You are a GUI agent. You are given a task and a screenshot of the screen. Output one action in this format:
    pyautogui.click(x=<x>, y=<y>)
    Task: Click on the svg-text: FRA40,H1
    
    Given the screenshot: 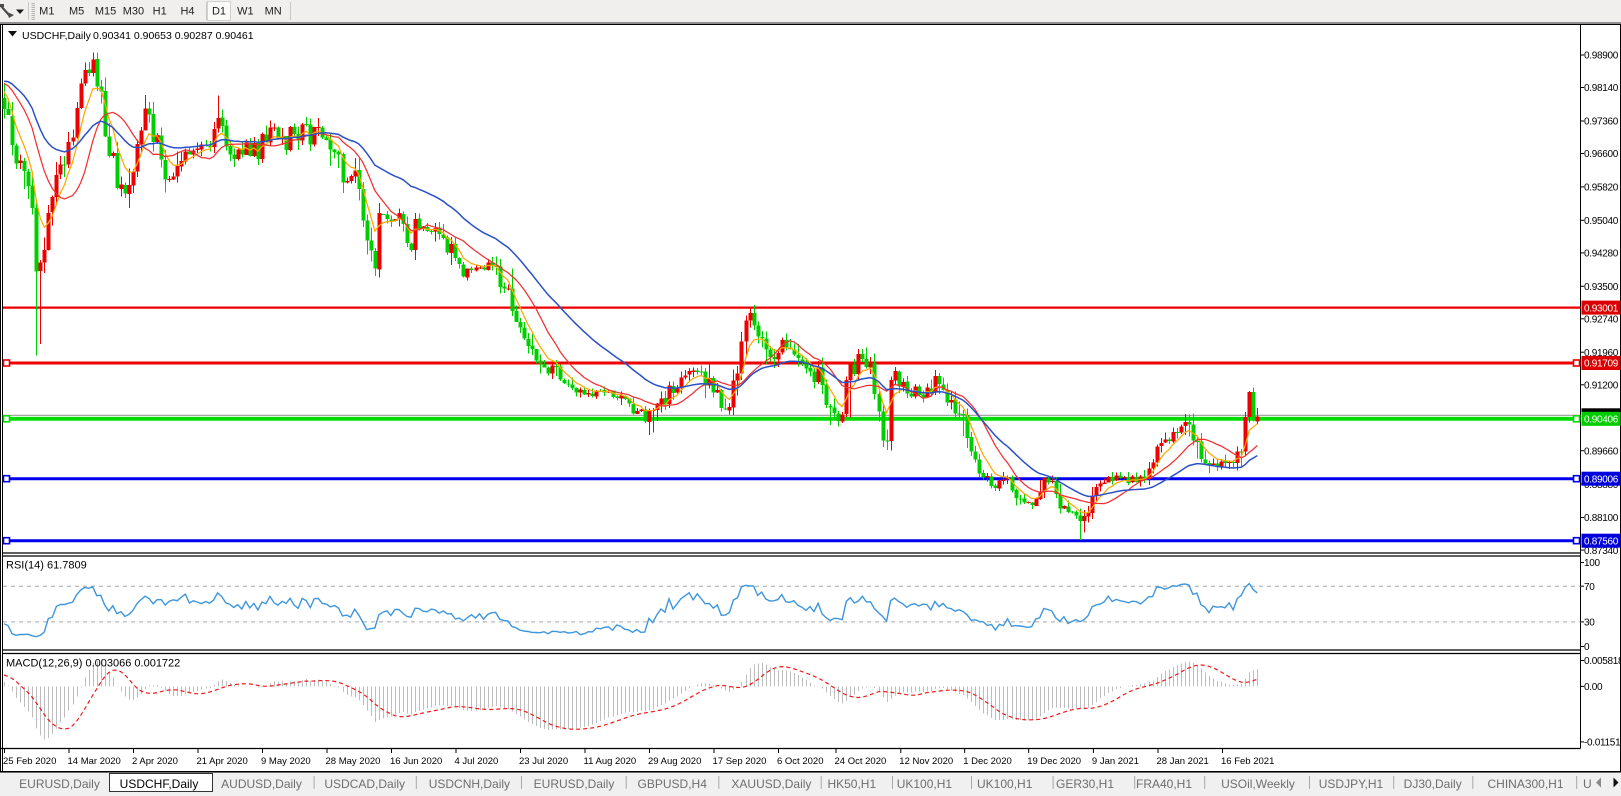 What is the action you would take?
    pyautogui.click(x=1164, y=784)
    